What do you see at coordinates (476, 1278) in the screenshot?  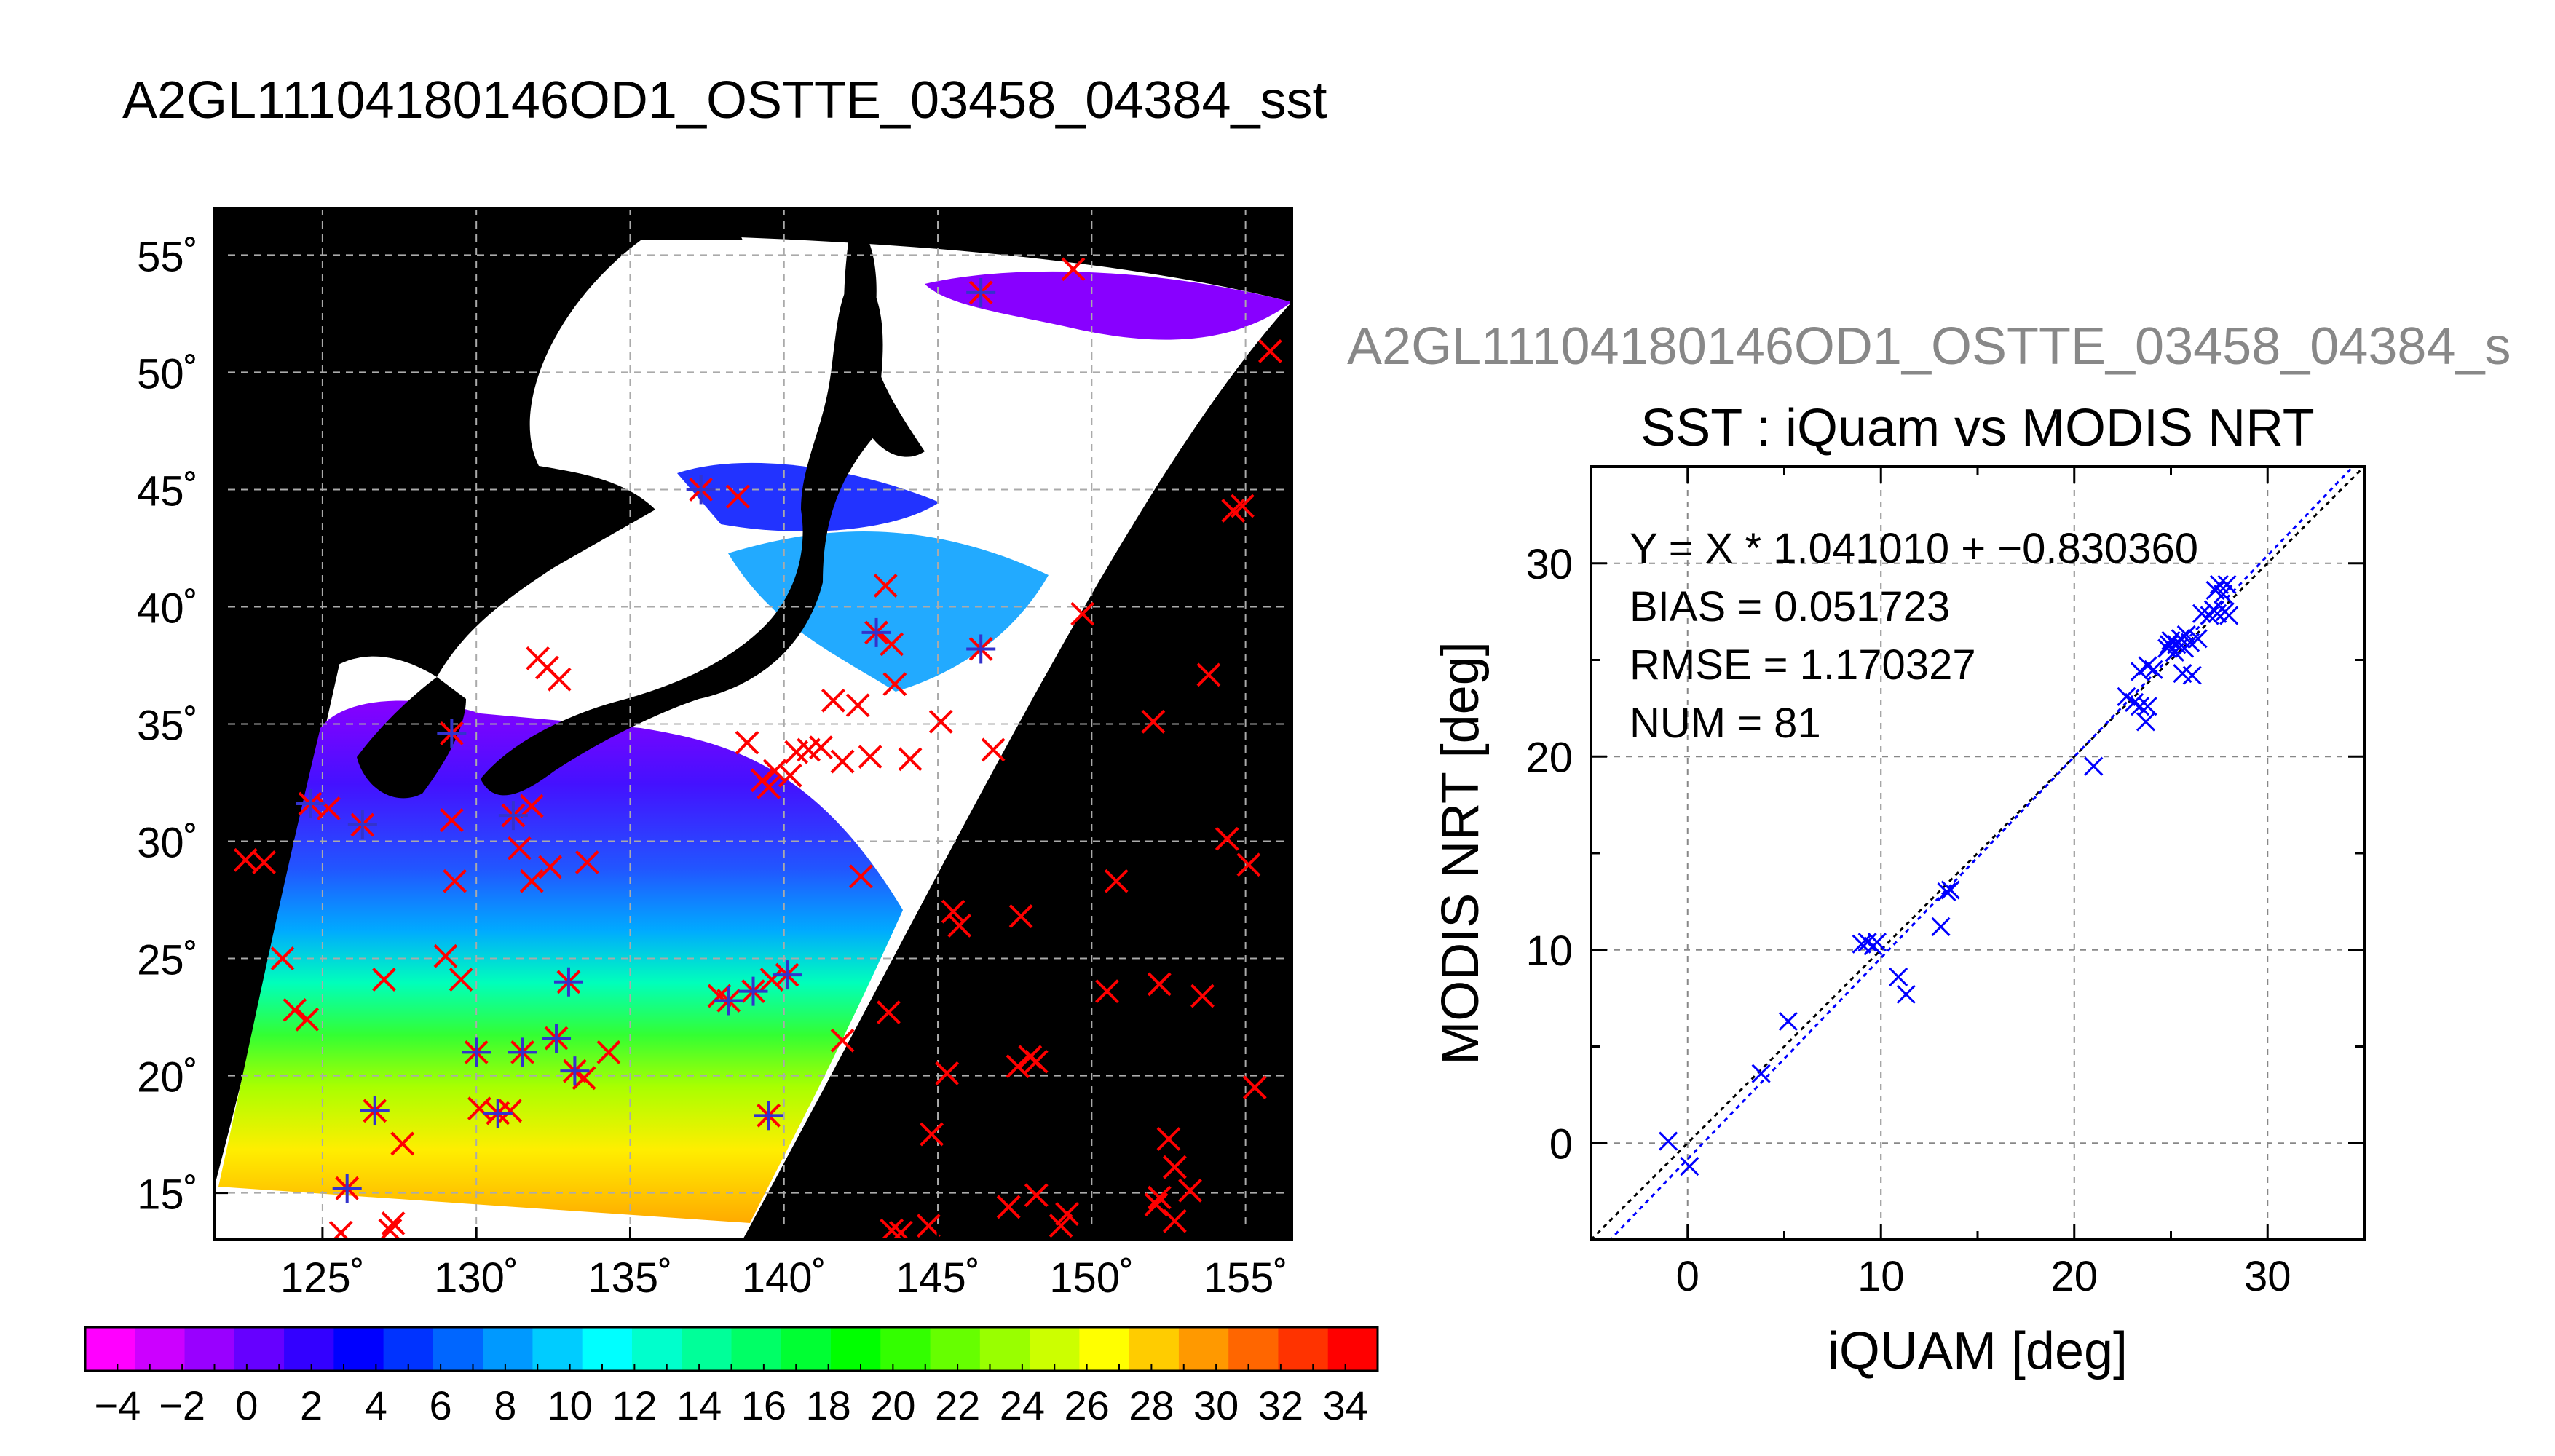 I see `map-lon-tick-label: 130˚` at bounding box center [476, 1278].